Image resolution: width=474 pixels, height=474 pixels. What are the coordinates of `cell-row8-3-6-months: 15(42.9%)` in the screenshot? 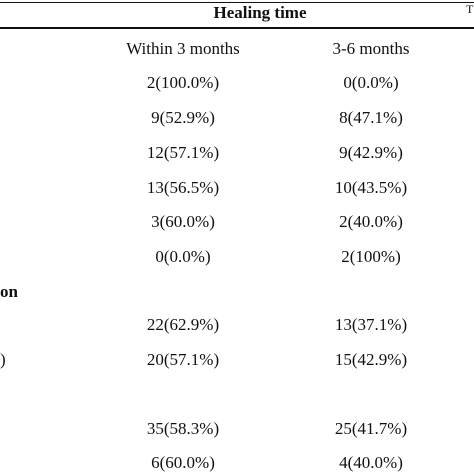 It's located at (371, 359).